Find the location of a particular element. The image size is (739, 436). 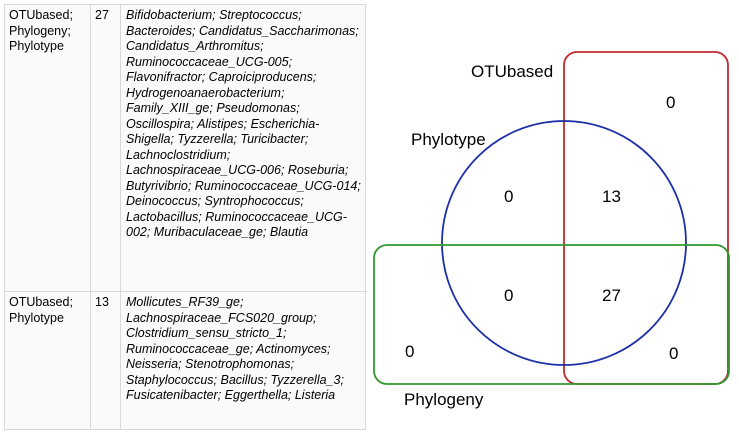

count-otu-phylogeny: 0 is located at coordinates (674, 353).